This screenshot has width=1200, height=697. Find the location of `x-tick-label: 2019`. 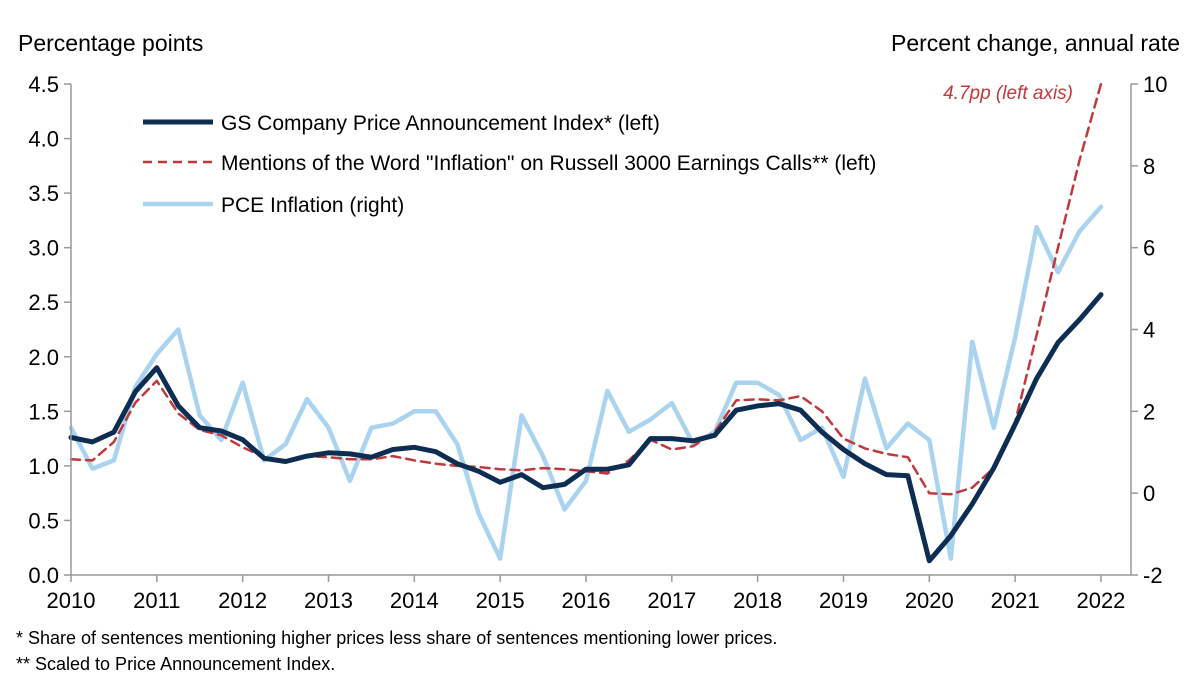

x-tick-label: 2019 is located at coordinates (843, 600).